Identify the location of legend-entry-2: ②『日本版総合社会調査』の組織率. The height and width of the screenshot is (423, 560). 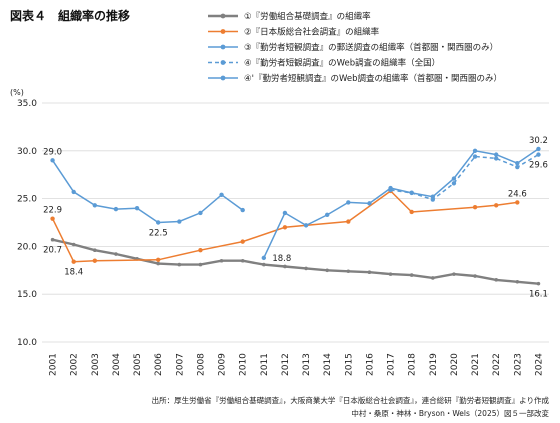
(294, 32).